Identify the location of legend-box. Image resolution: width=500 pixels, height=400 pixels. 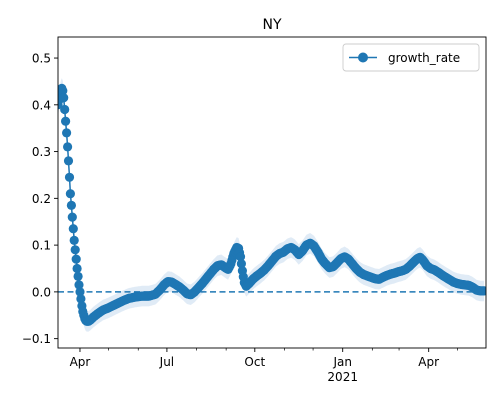
(411, 57).